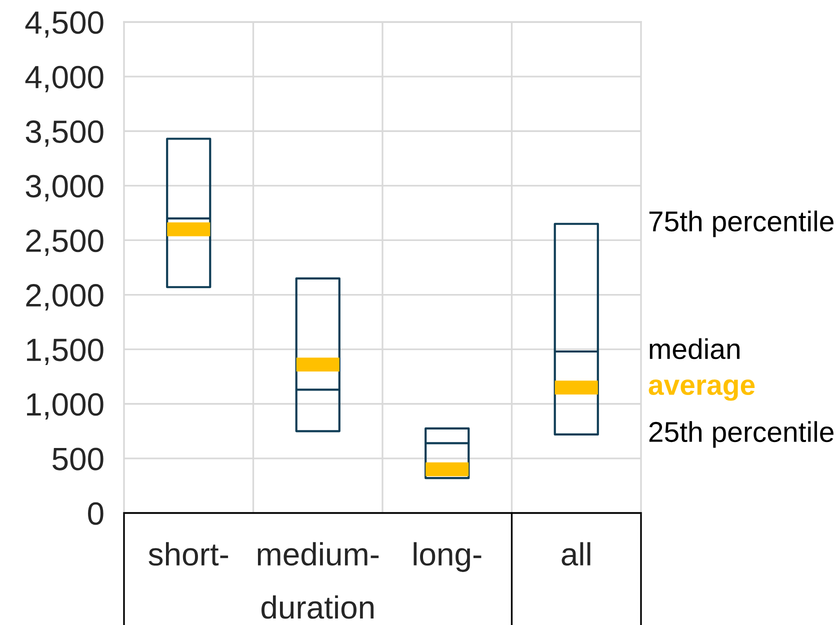 The height and width of the screenshot is (625, 838). What do you see at coordinates (188, 554) in the screenshot?
I see `x-tick-label: short-` at bounding box center [188, 554].